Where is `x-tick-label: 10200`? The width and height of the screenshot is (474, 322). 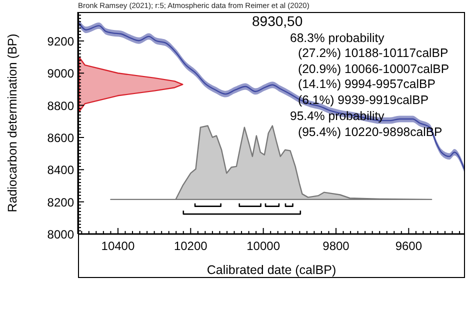 x-tick-label: 10200 is located at coordinates (191, 246).